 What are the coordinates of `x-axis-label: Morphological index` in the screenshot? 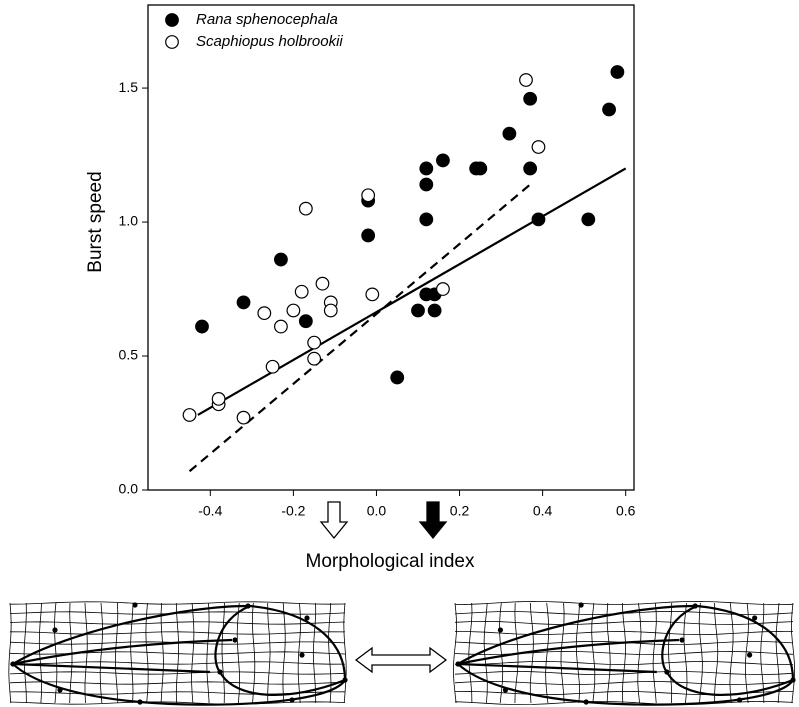 It's located at (390, 561).